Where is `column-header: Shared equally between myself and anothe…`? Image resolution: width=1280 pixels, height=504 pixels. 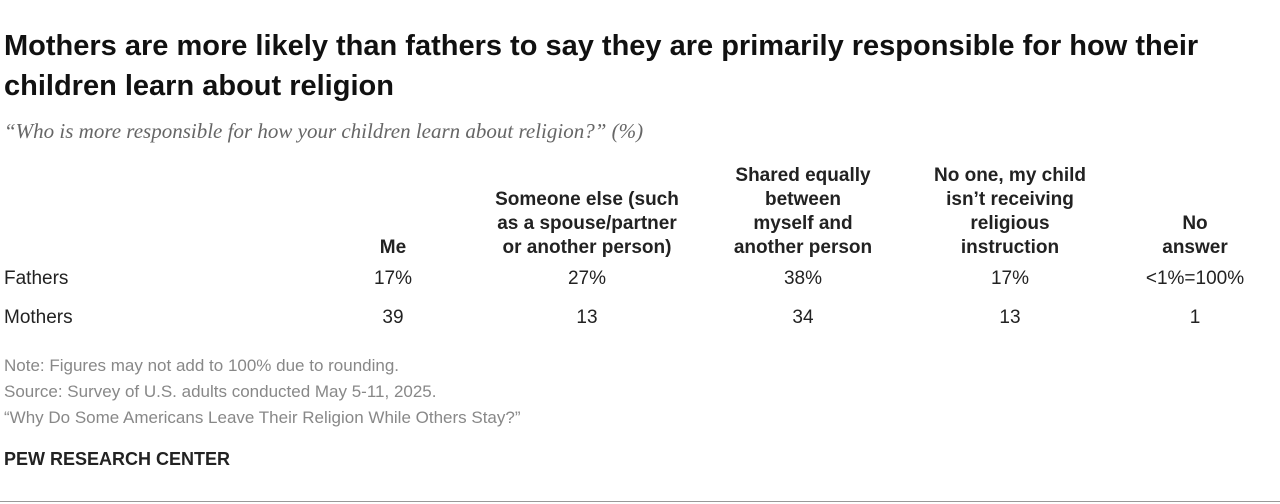 column-header: Shared equally between myself and anothe… is located at coordinates (803, 211).